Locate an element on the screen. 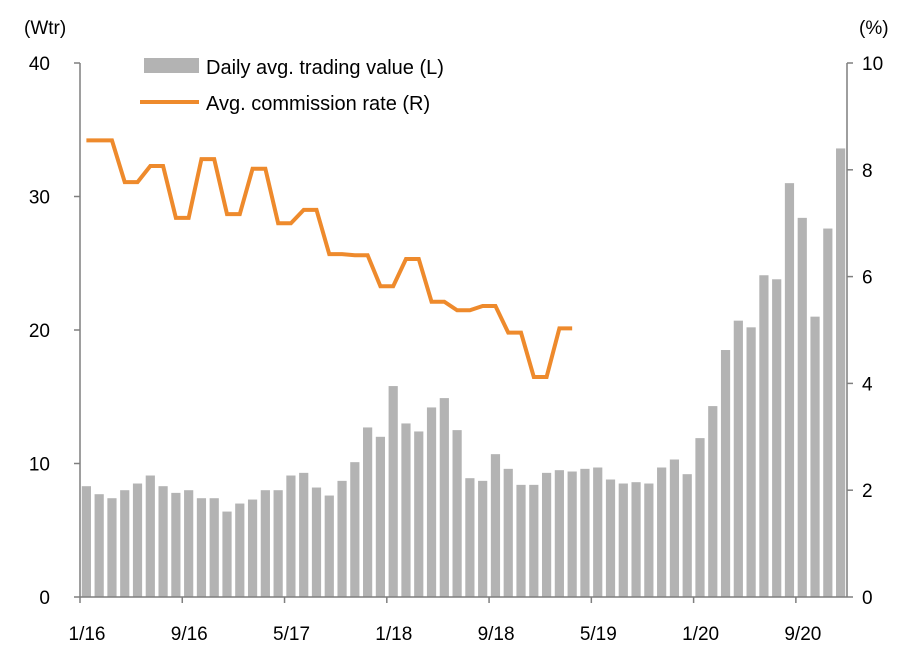 This screenshot has width=910, height=650. x-tick-label: 9/20 is located at coordinates (802, 634).